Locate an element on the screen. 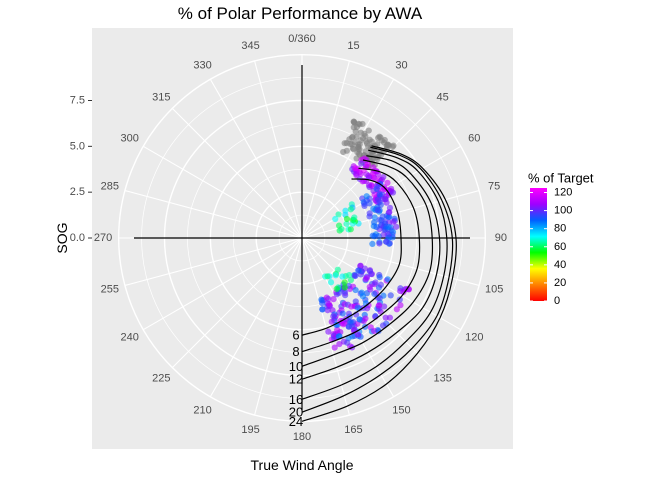 Image resolution: width=672 pixels, height=480 pixels. y-tick-label: 7.5 is located at coordinates (77, 101).